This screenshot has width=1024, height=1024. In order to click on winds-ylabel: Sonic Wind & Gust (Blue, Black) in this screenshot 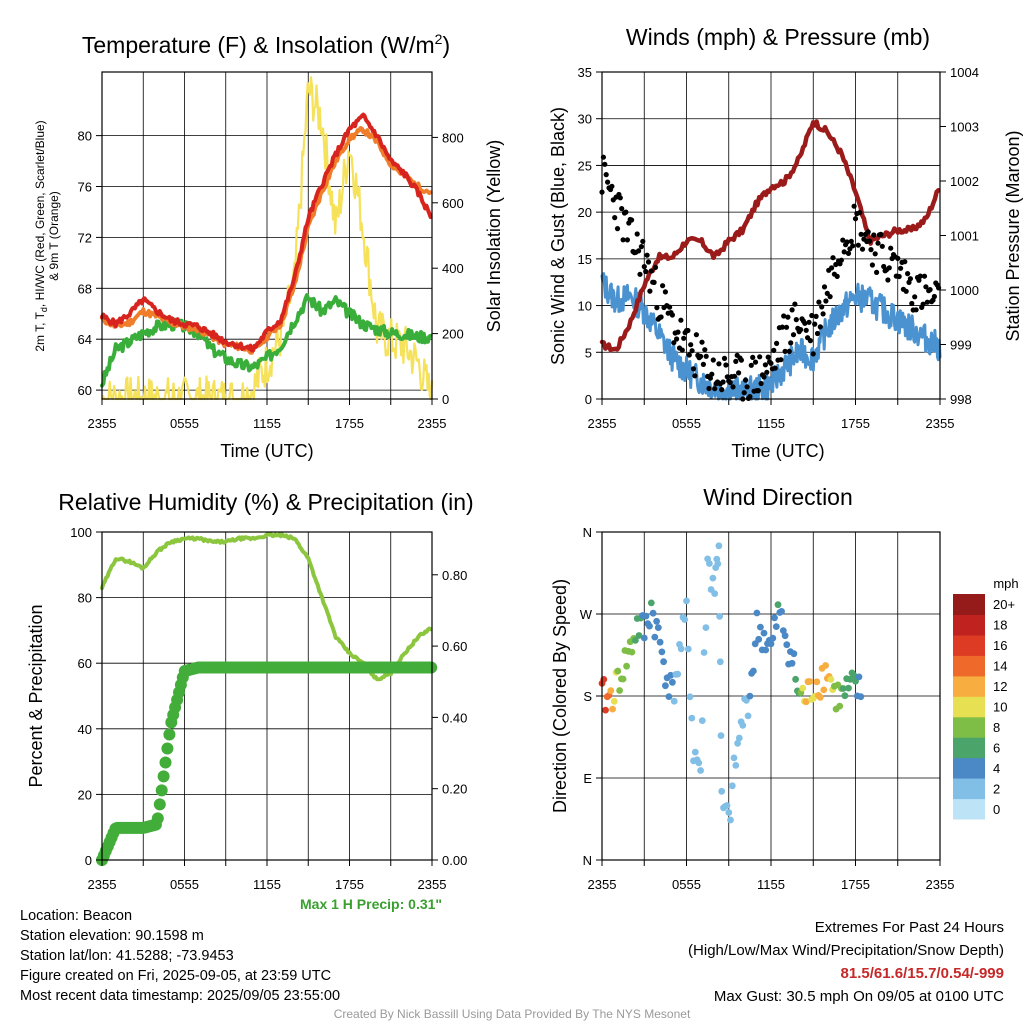, I will do `click(558, 236)`.